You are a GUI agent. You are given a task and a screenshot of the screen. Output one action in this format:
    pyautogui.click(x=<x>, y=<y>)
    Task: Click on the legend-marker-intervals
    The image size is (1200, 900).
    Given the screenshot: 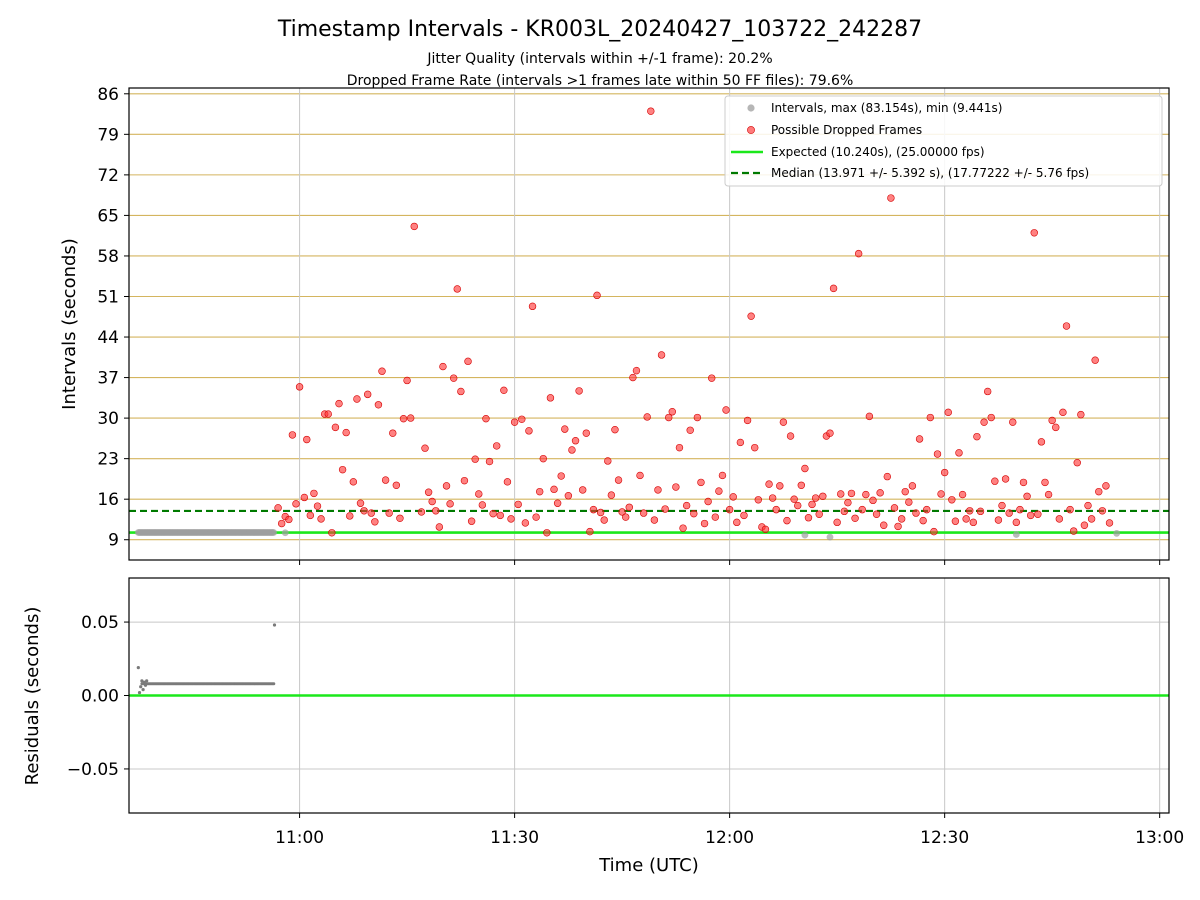 What is the action you would take?
    pyautogui.click(x=751, y=108)
    